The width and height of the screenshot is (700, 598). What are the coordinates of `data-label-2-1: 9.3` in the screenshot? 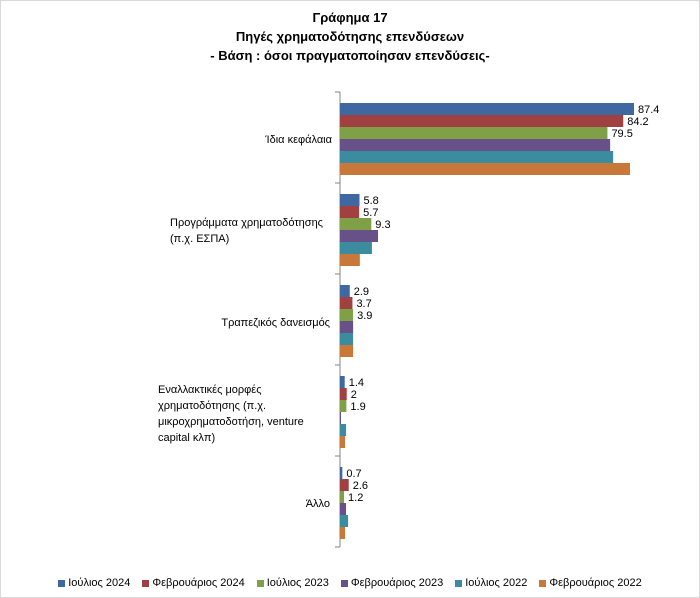 It's located at (382, 225).